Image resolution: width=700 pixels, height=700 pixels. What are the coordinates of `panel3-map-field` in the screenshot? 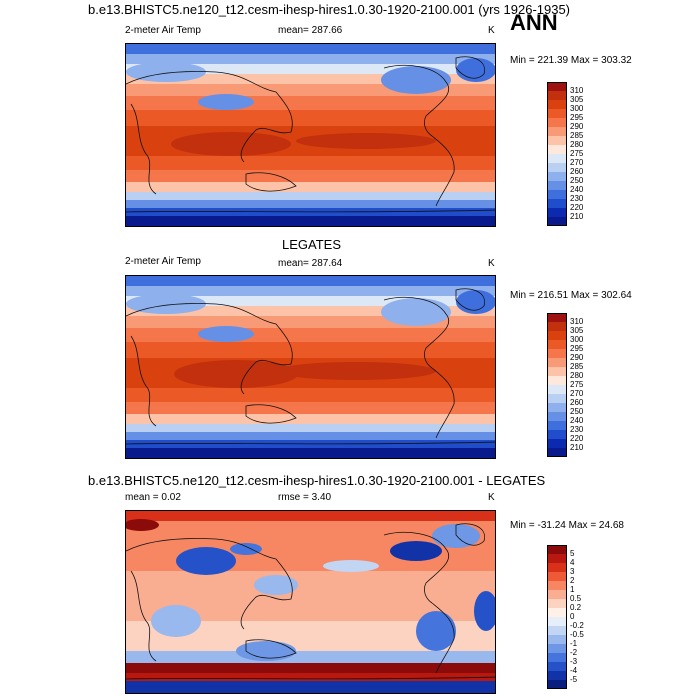 It's located at (310, 602).